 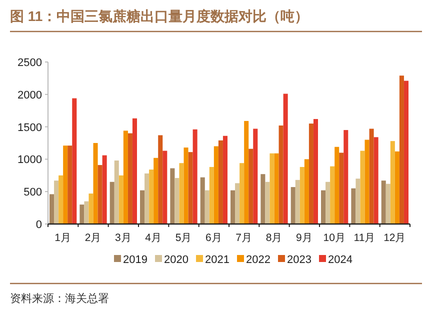 What do you see at coordinates (159, 16) in the screenshot?
I see `chart-title: 图 11：中国三氯蔗糖出口量月度数据对比（吨）` at bounding box center [159, 16].